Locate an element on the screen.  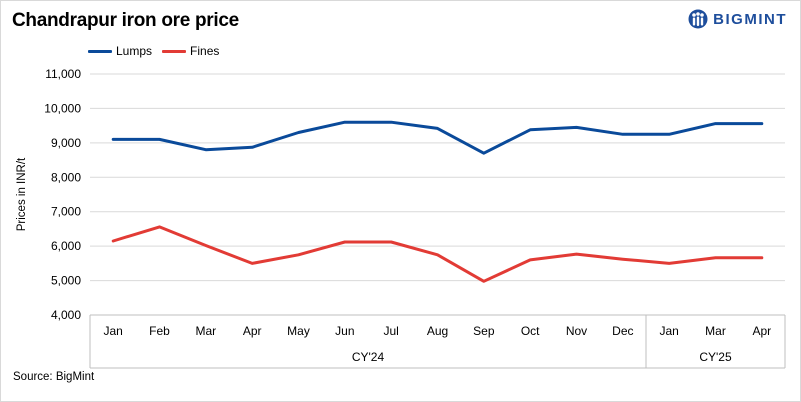
bigmint-logo: BIGMINT is located at coordinates (737, 19).